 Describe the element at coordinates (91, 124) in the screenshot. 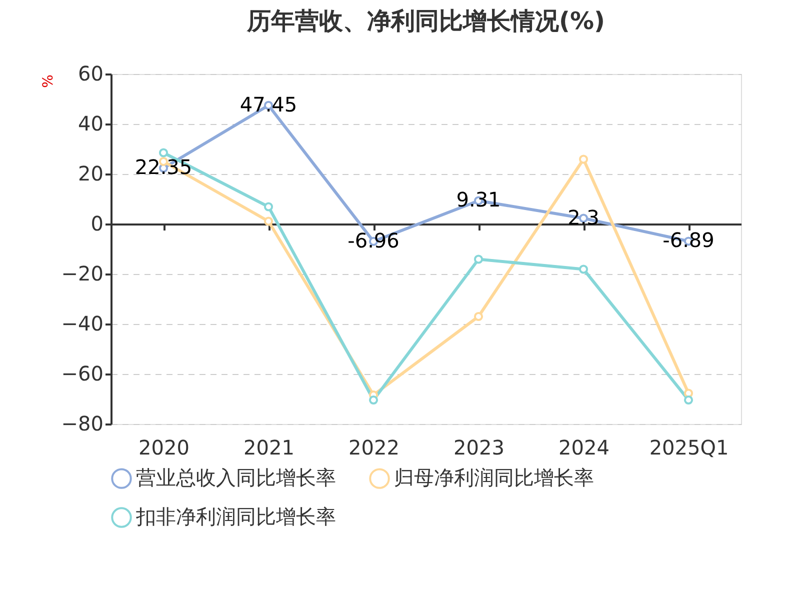

I see `y-tick-label: 40` at that location.